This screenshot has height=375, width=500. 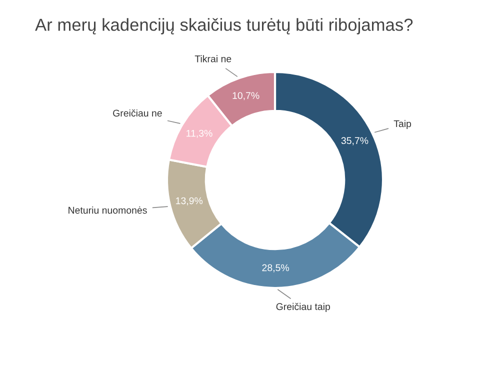 I want to click on slice-label: Tikrai ne, so click(x=213, y=58).